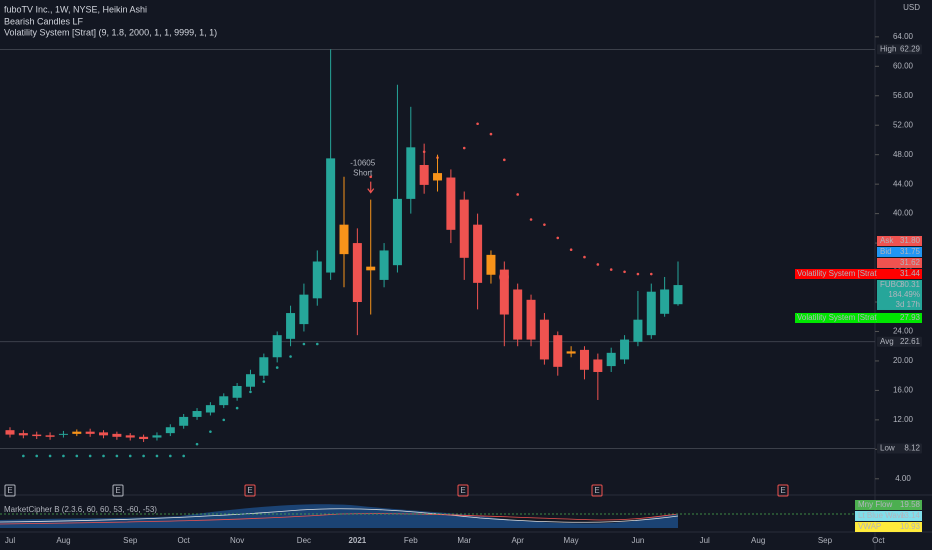 Image resolution: width=932 pixels, height=550 pixels. What do you see at coordinates (878, 540) in the screenshot?
I see `x-tick-label: Oct` at bounding box center [878, 540].